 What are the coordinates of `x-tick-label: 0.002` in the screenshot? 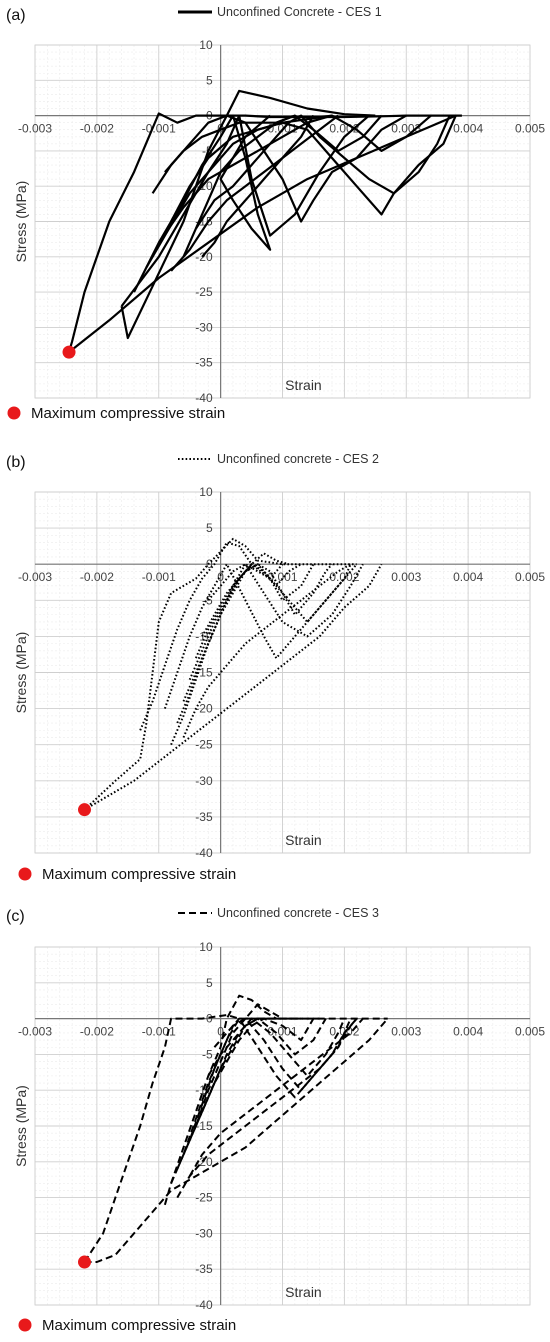 It's located at (344, 129).